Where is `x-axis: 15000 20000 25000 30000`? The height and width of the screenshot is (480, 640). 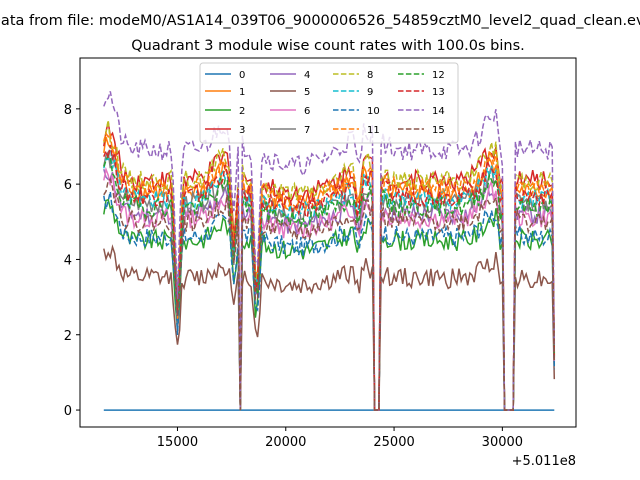
x-axis: 15000 20000 25000 30000 is located at coordinates (340, 438).